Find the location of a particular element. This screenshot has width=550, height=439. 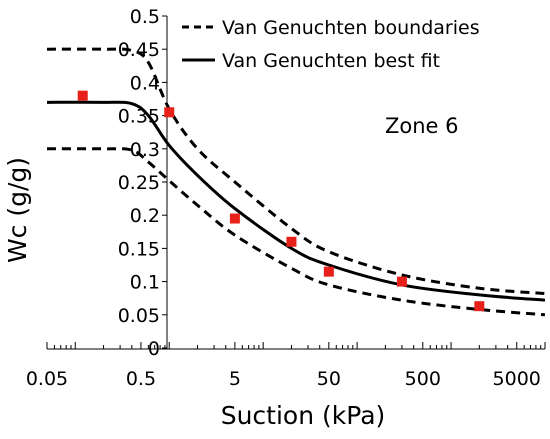

y-tick-label: 0 is located at coordinates (154, 349).